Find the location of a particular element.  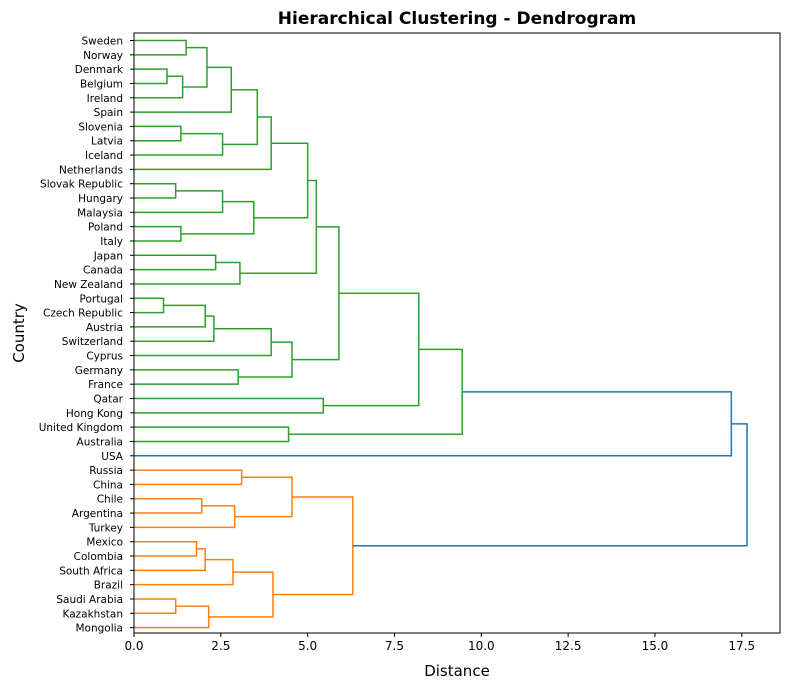

leaf-label-usa: USA is located at coordinates (112, 457).